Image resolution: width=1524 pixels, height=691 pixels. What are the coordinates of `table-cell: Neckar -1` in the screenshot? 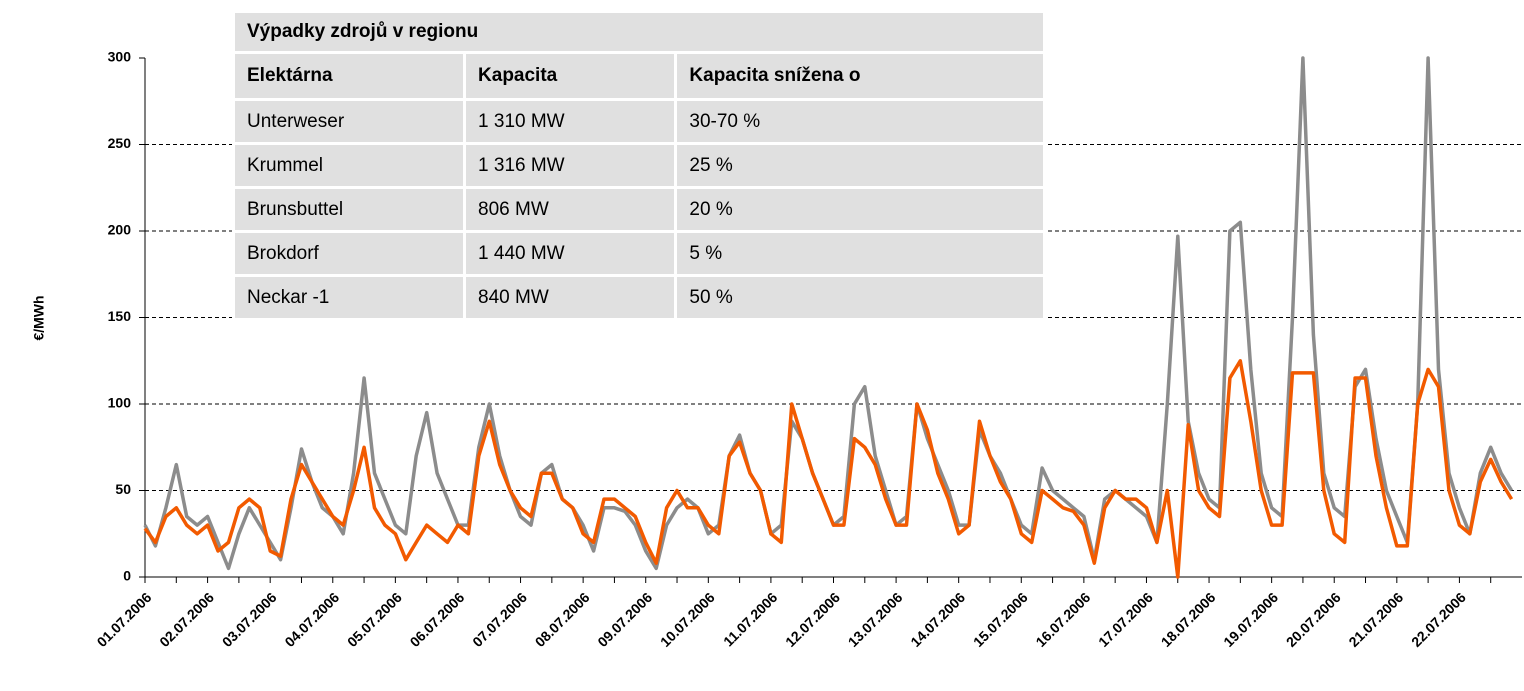 It's located at (349, 297).